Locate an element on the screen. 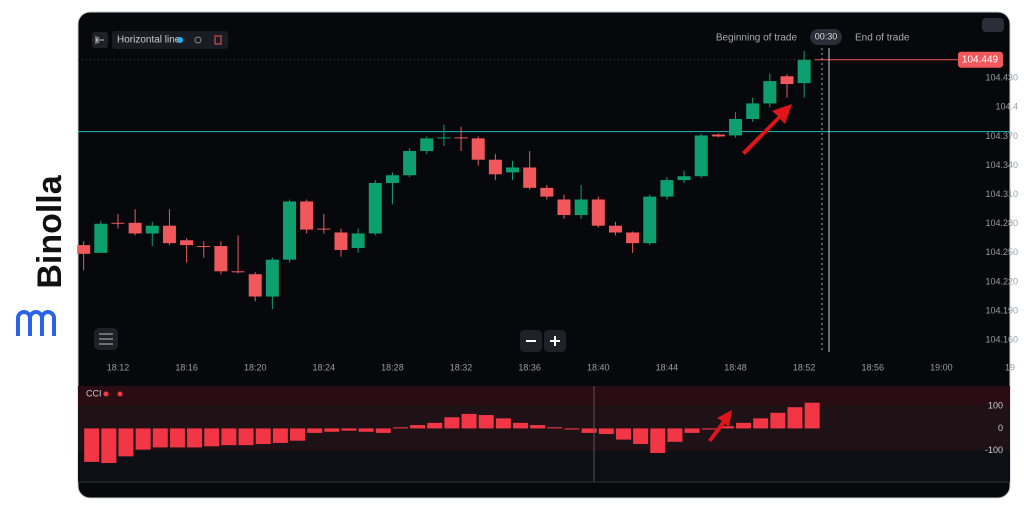 The height and width of the screenshot is (517, 1024). y-tick-label: 104.160 is located at coordinates (1001, 340).